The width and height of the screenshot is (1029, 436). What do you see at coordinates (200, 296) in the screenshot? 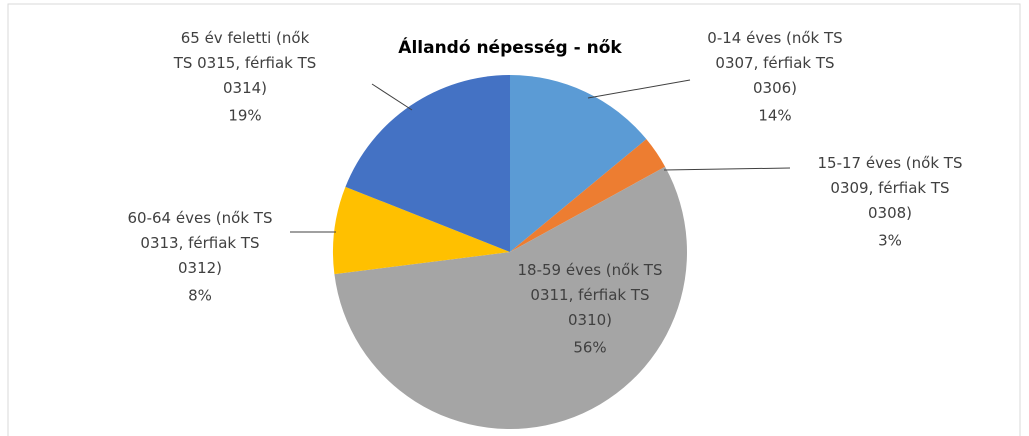
I see `value-label: 8%` at bounding box center [200, 296].